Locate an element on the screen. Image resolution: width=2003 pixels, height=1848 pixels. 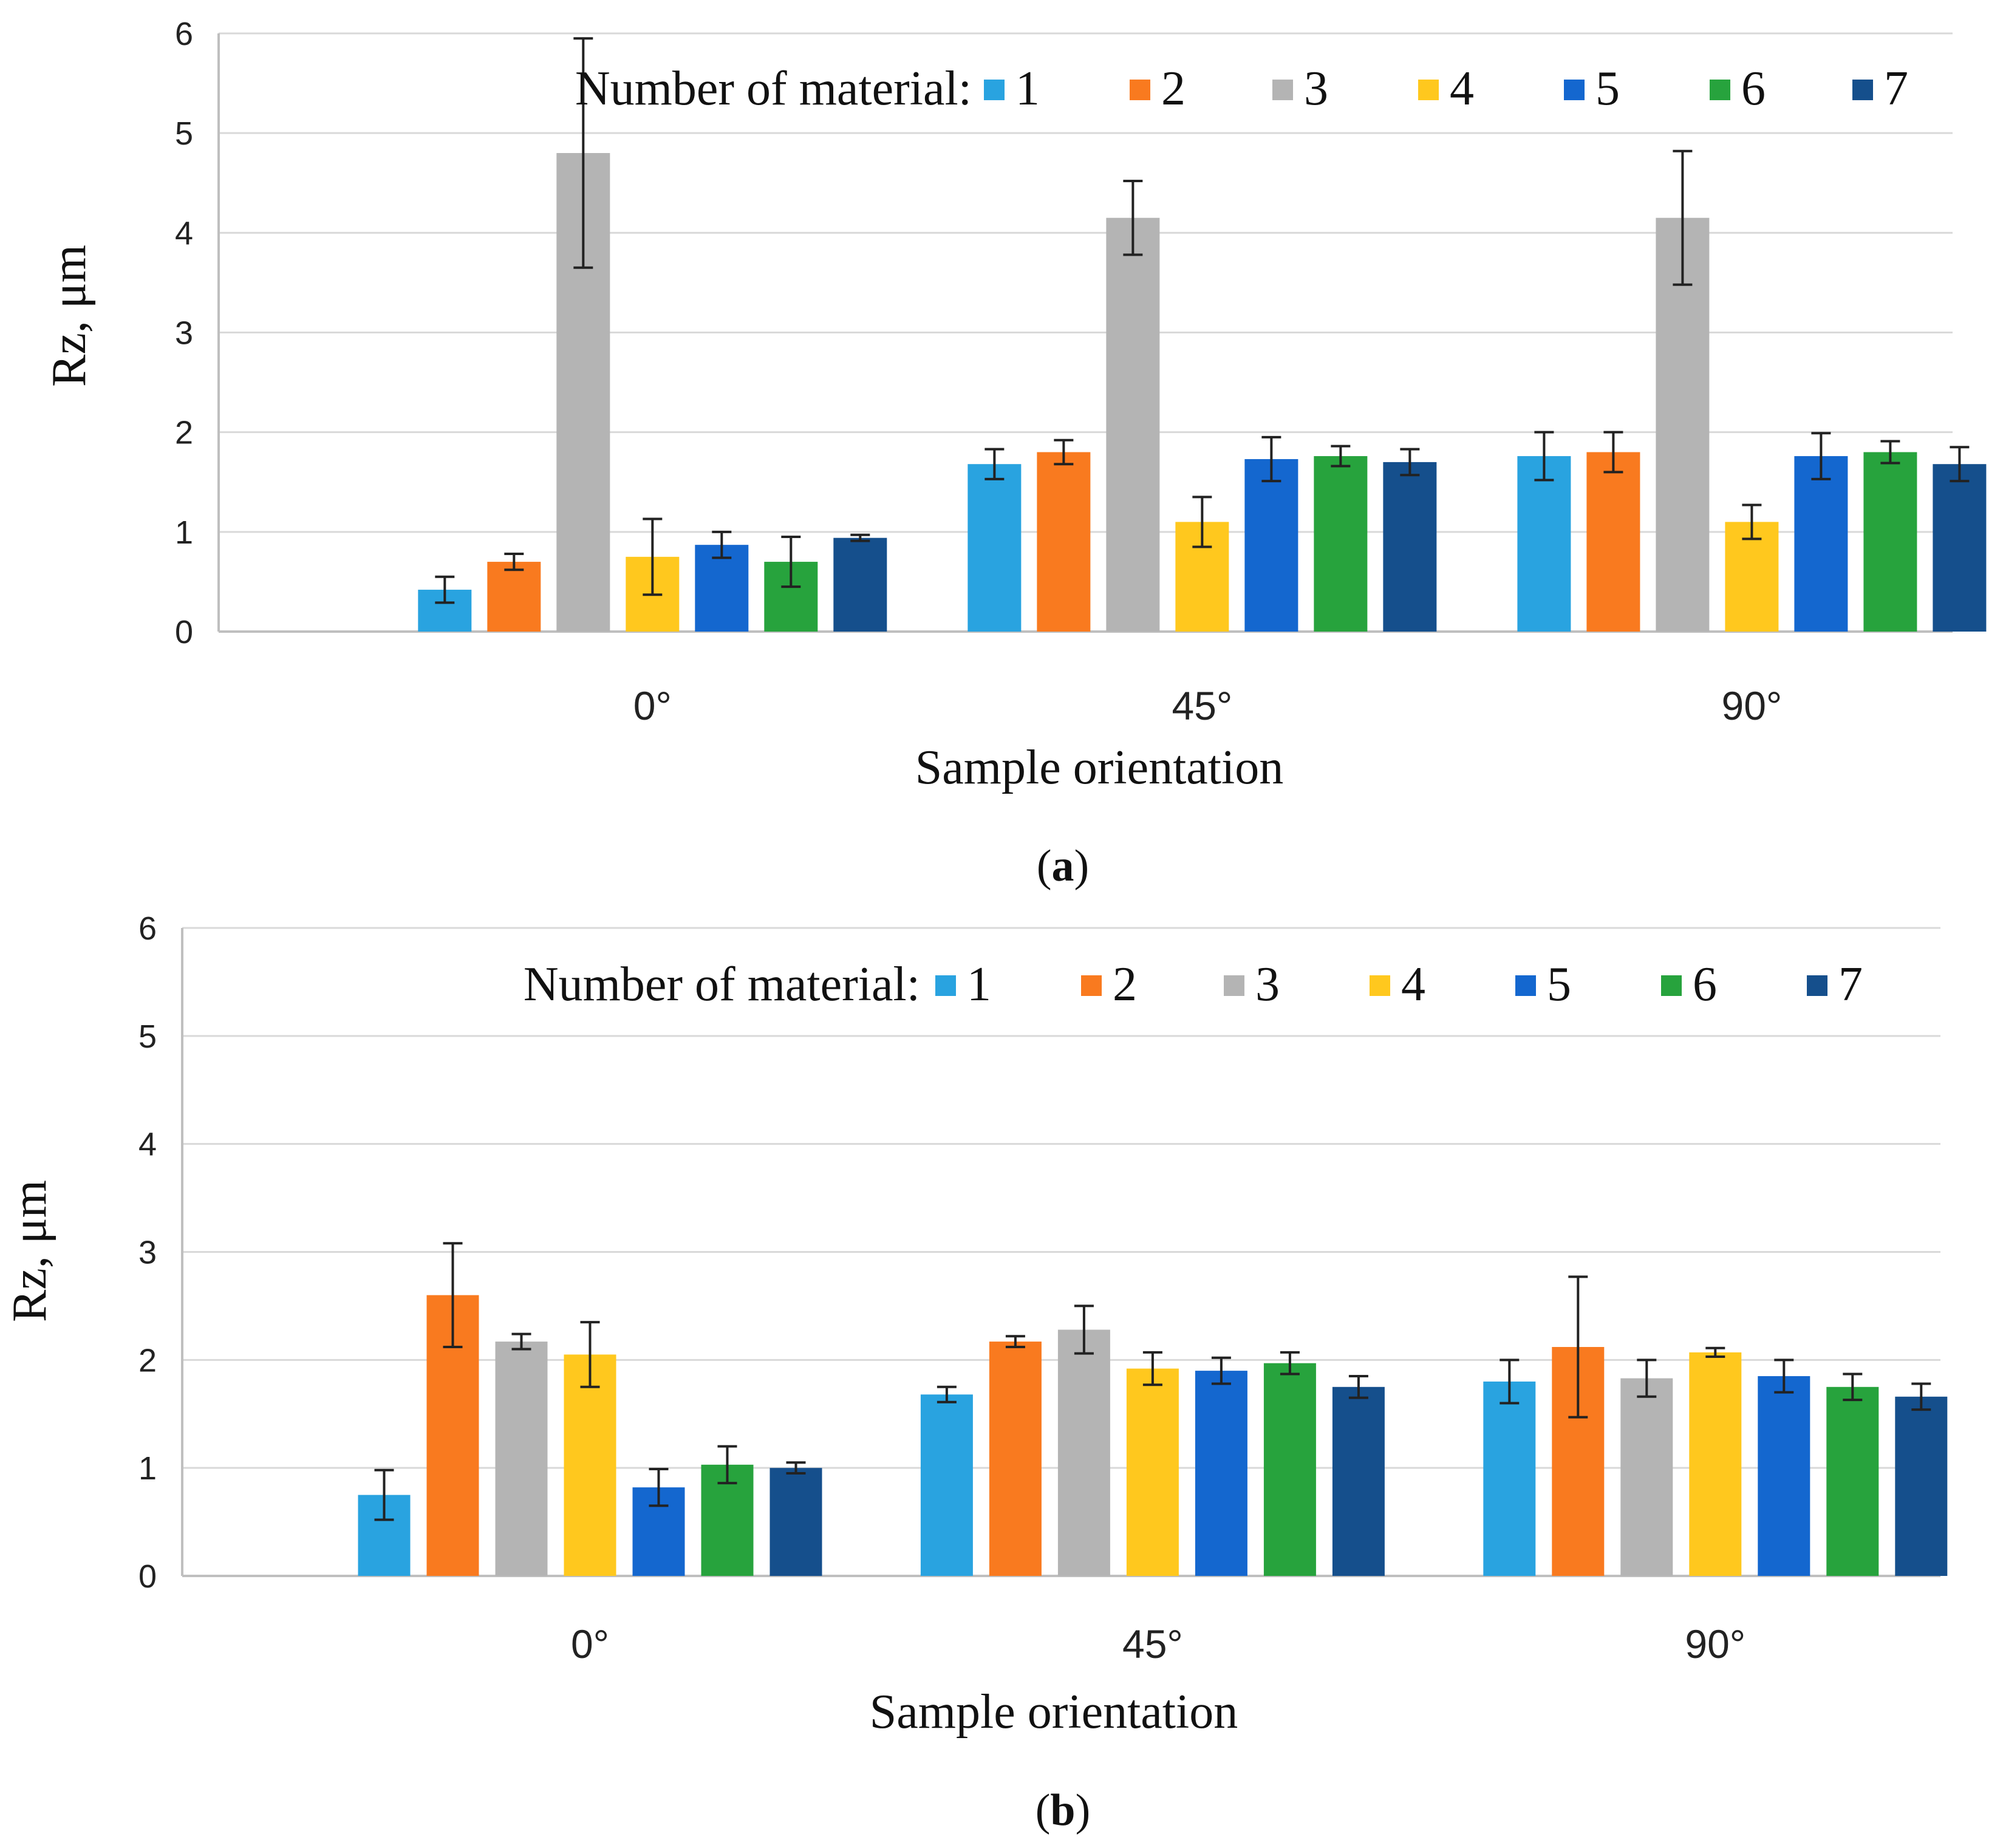
caption-letter: a is located at coordinates (1063, 866).